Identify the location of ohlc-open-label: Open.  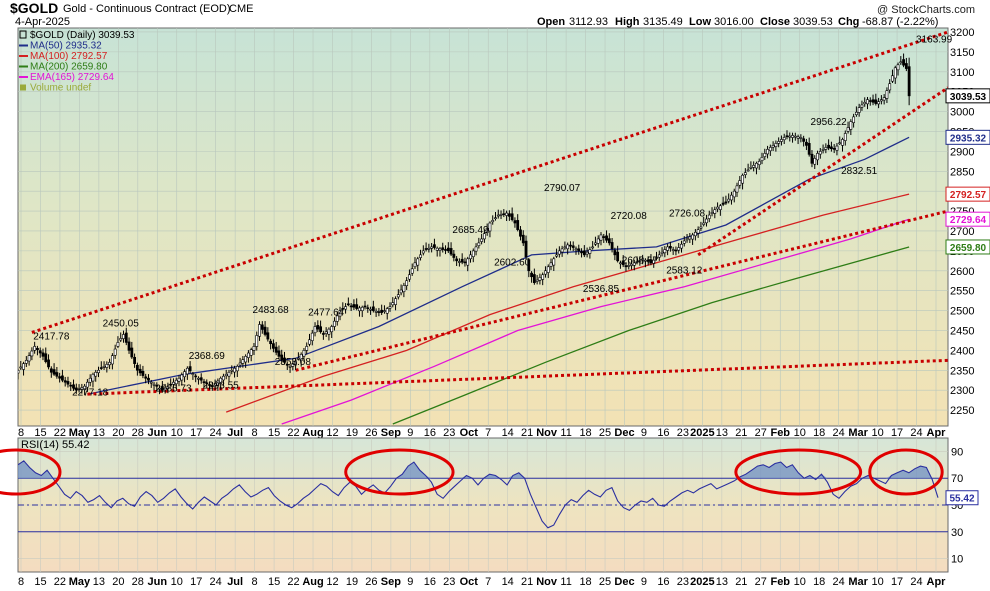
(551, 22).